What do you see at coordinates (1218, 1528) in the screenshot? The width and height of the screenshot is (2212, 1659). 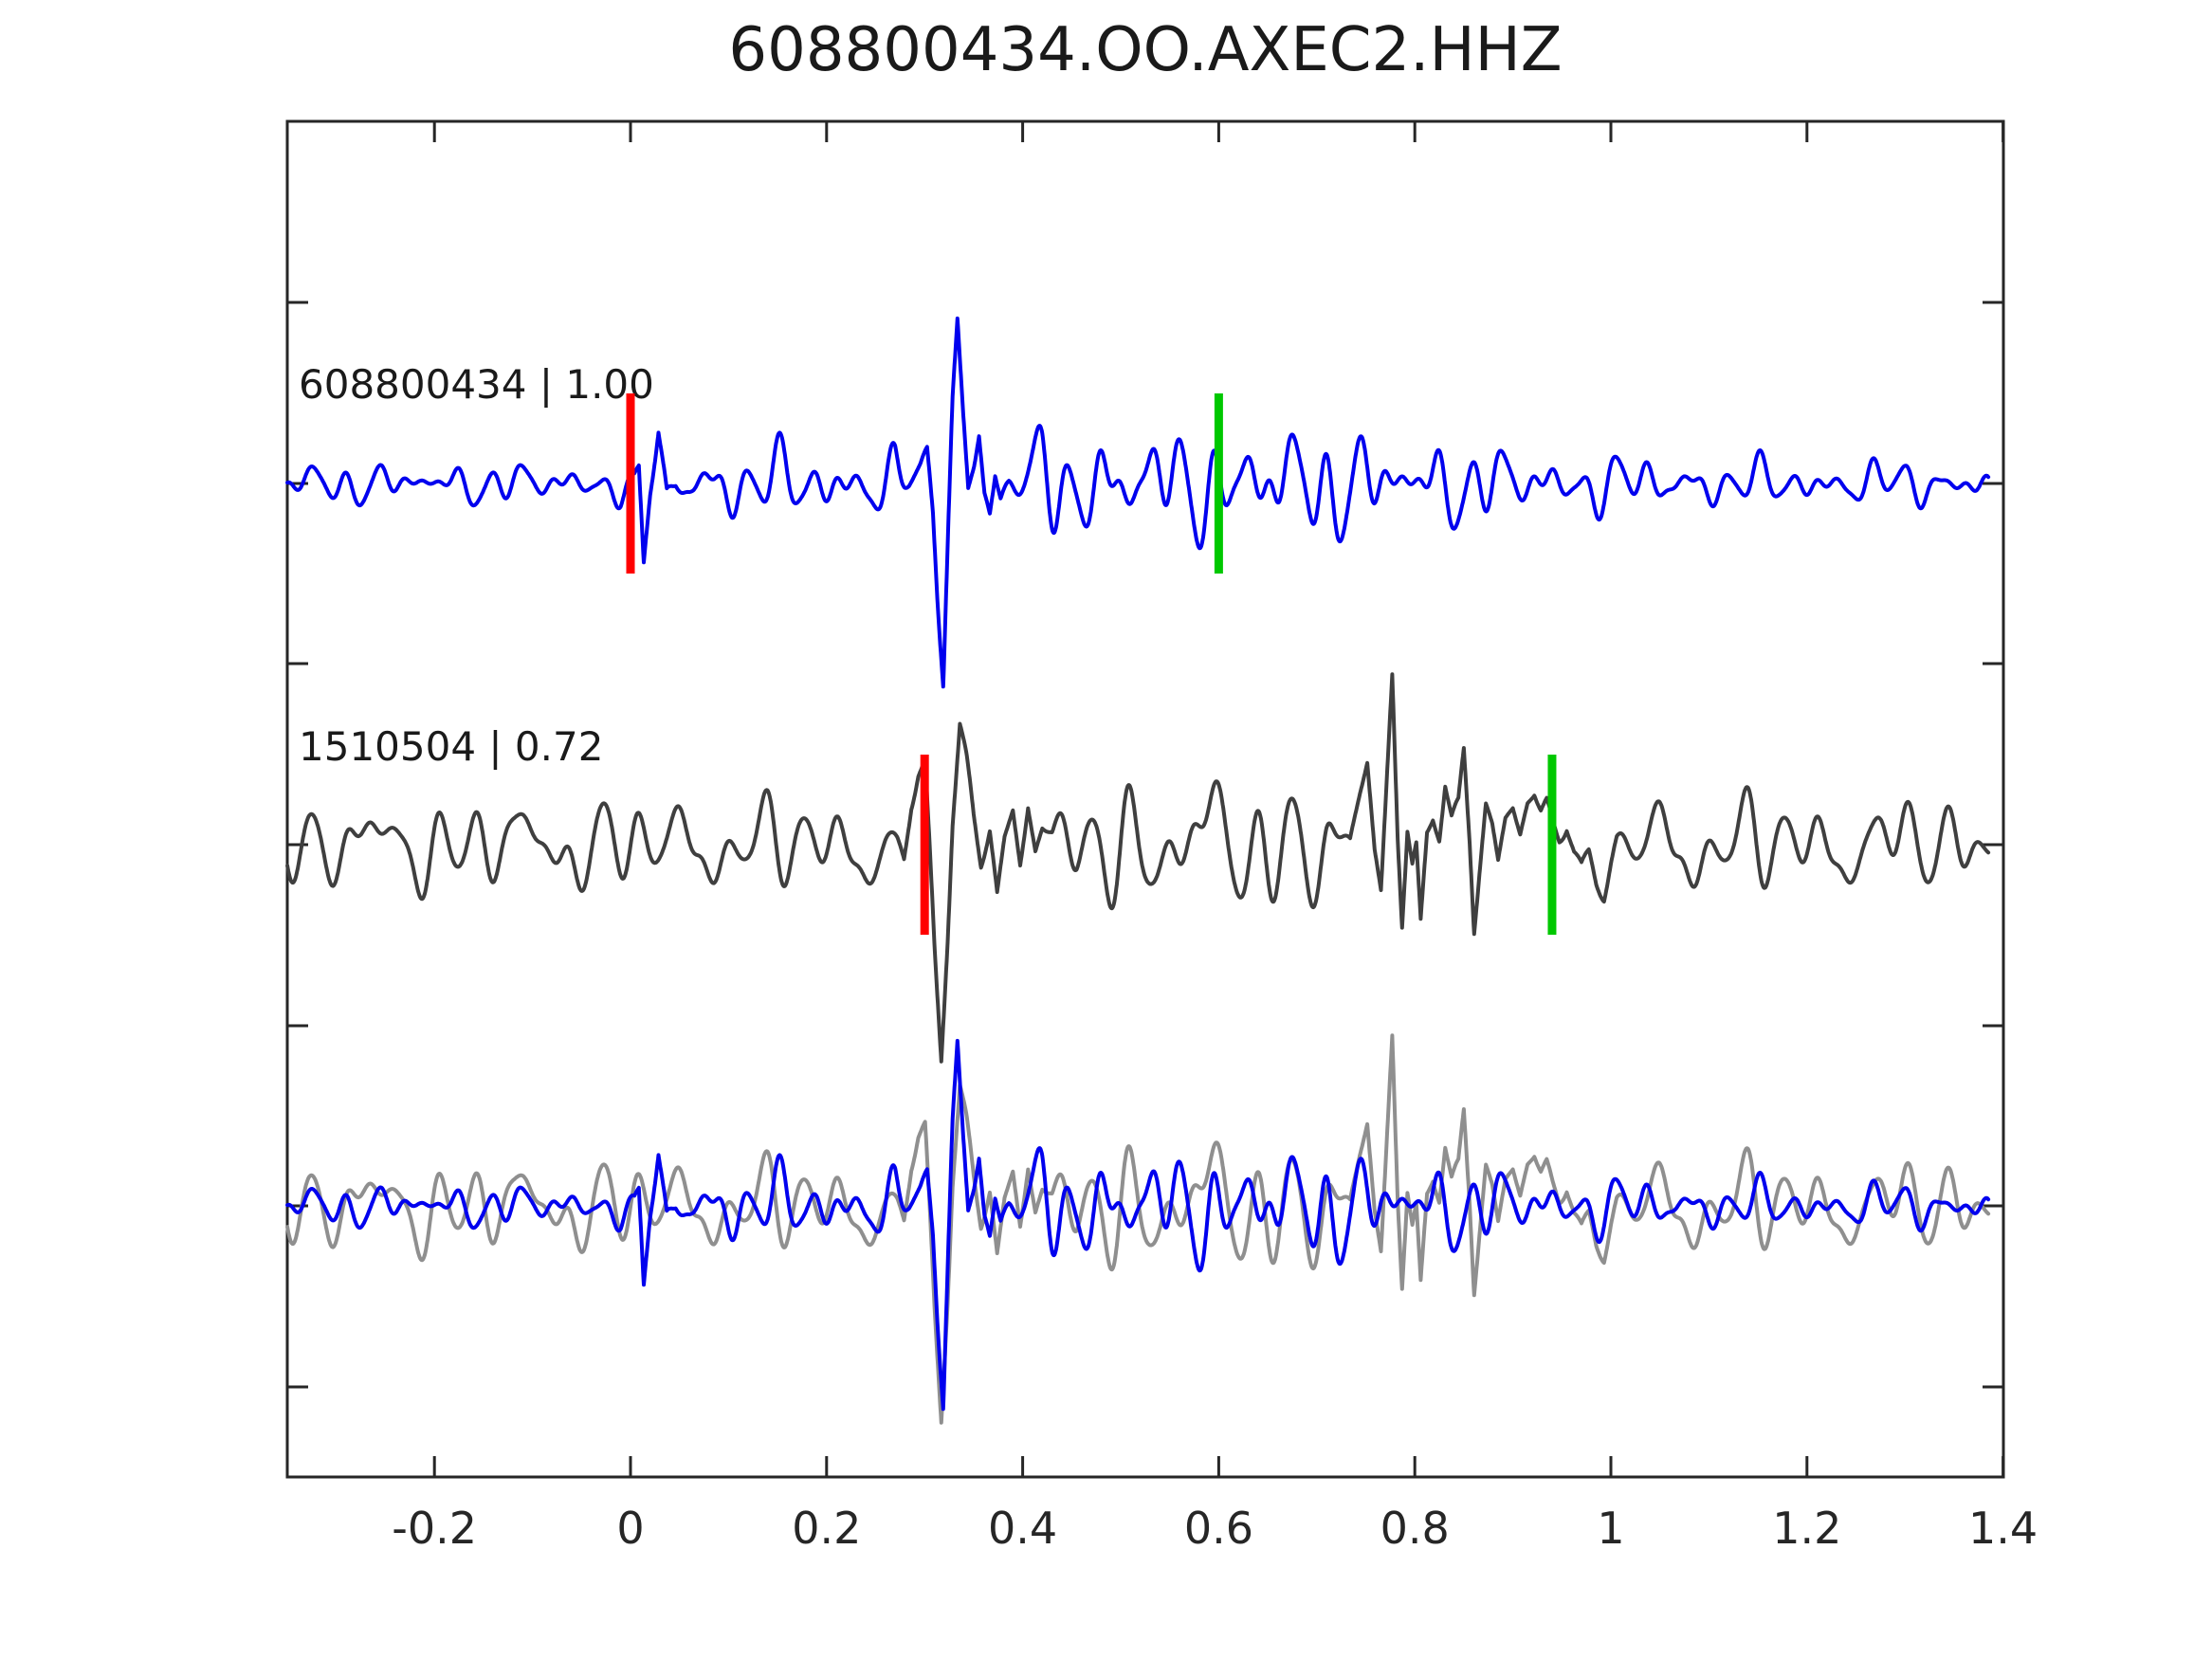 I see `x-tick-label: 0.6` at bounding box center [1218, 1528].